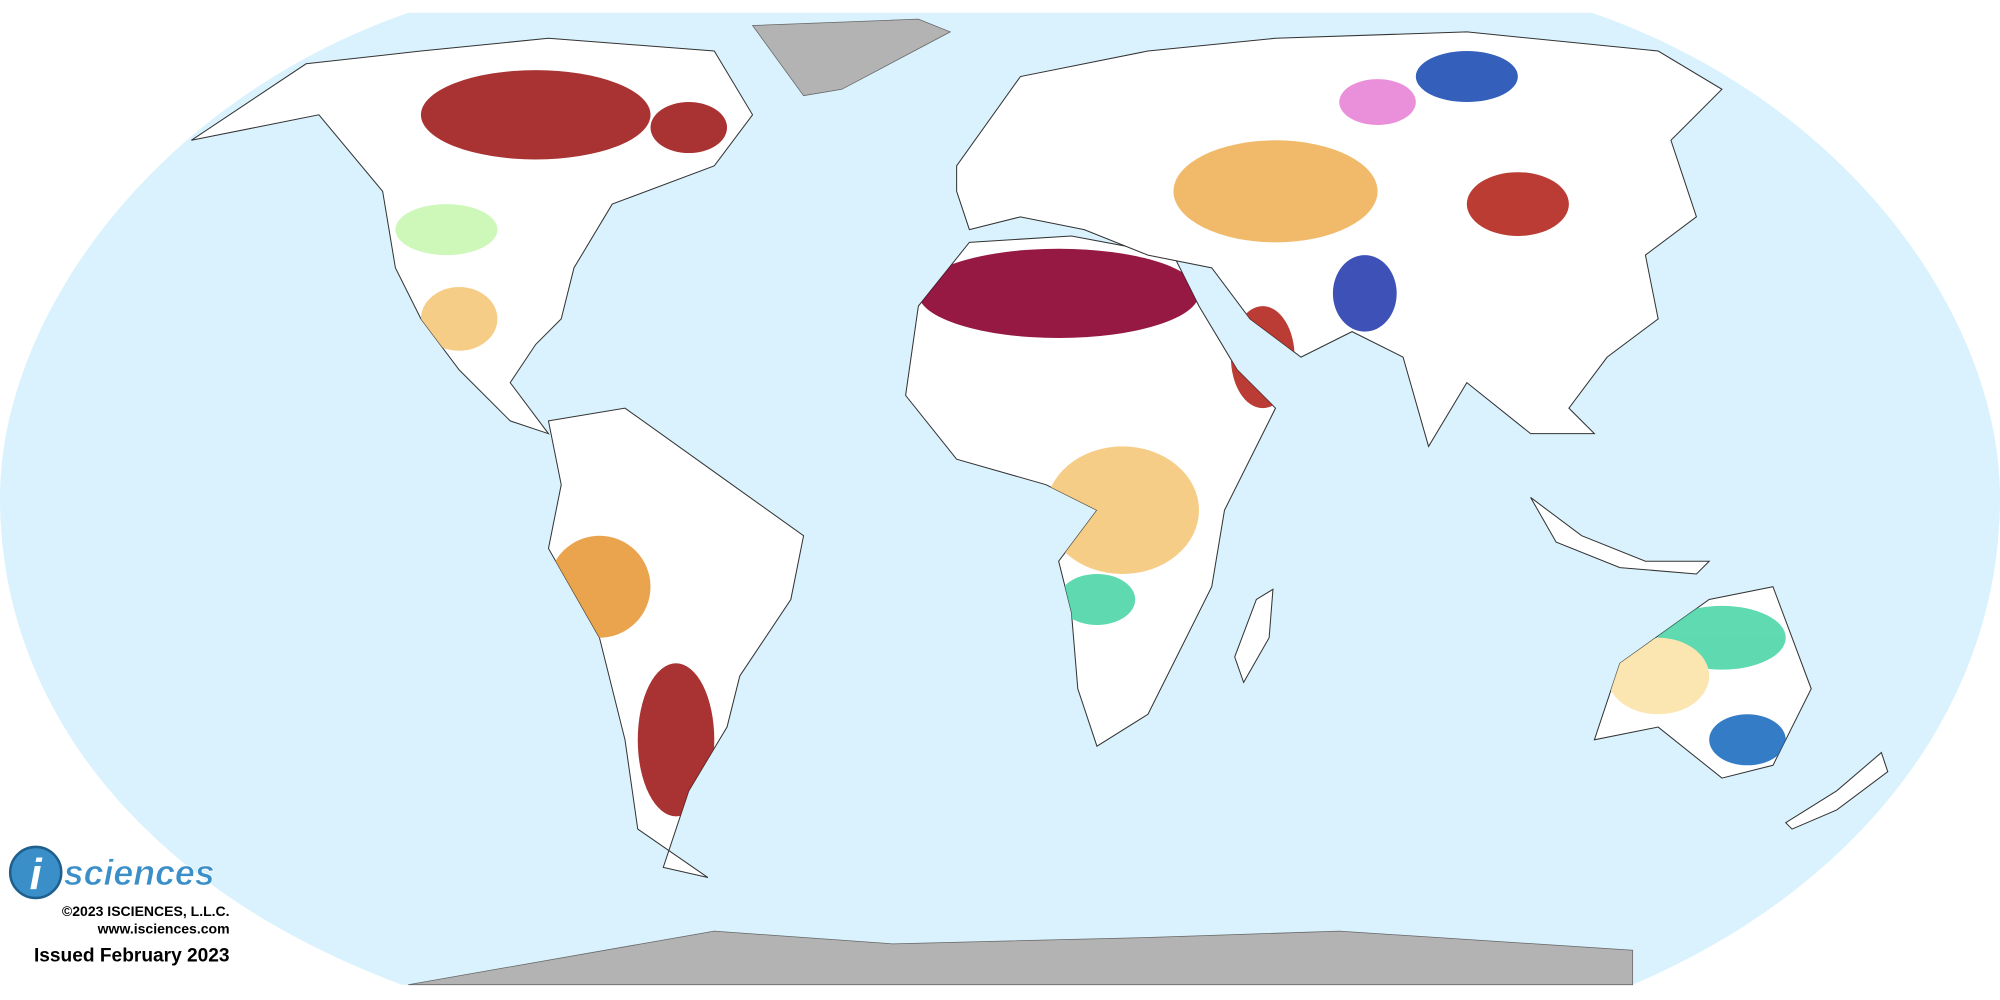 This screenshot has height=1000, width=2000. What do you see at coordinates (132, 956) in the screenshot?
I see `issued: Issued February 2023` at bounding box center [132, 956].